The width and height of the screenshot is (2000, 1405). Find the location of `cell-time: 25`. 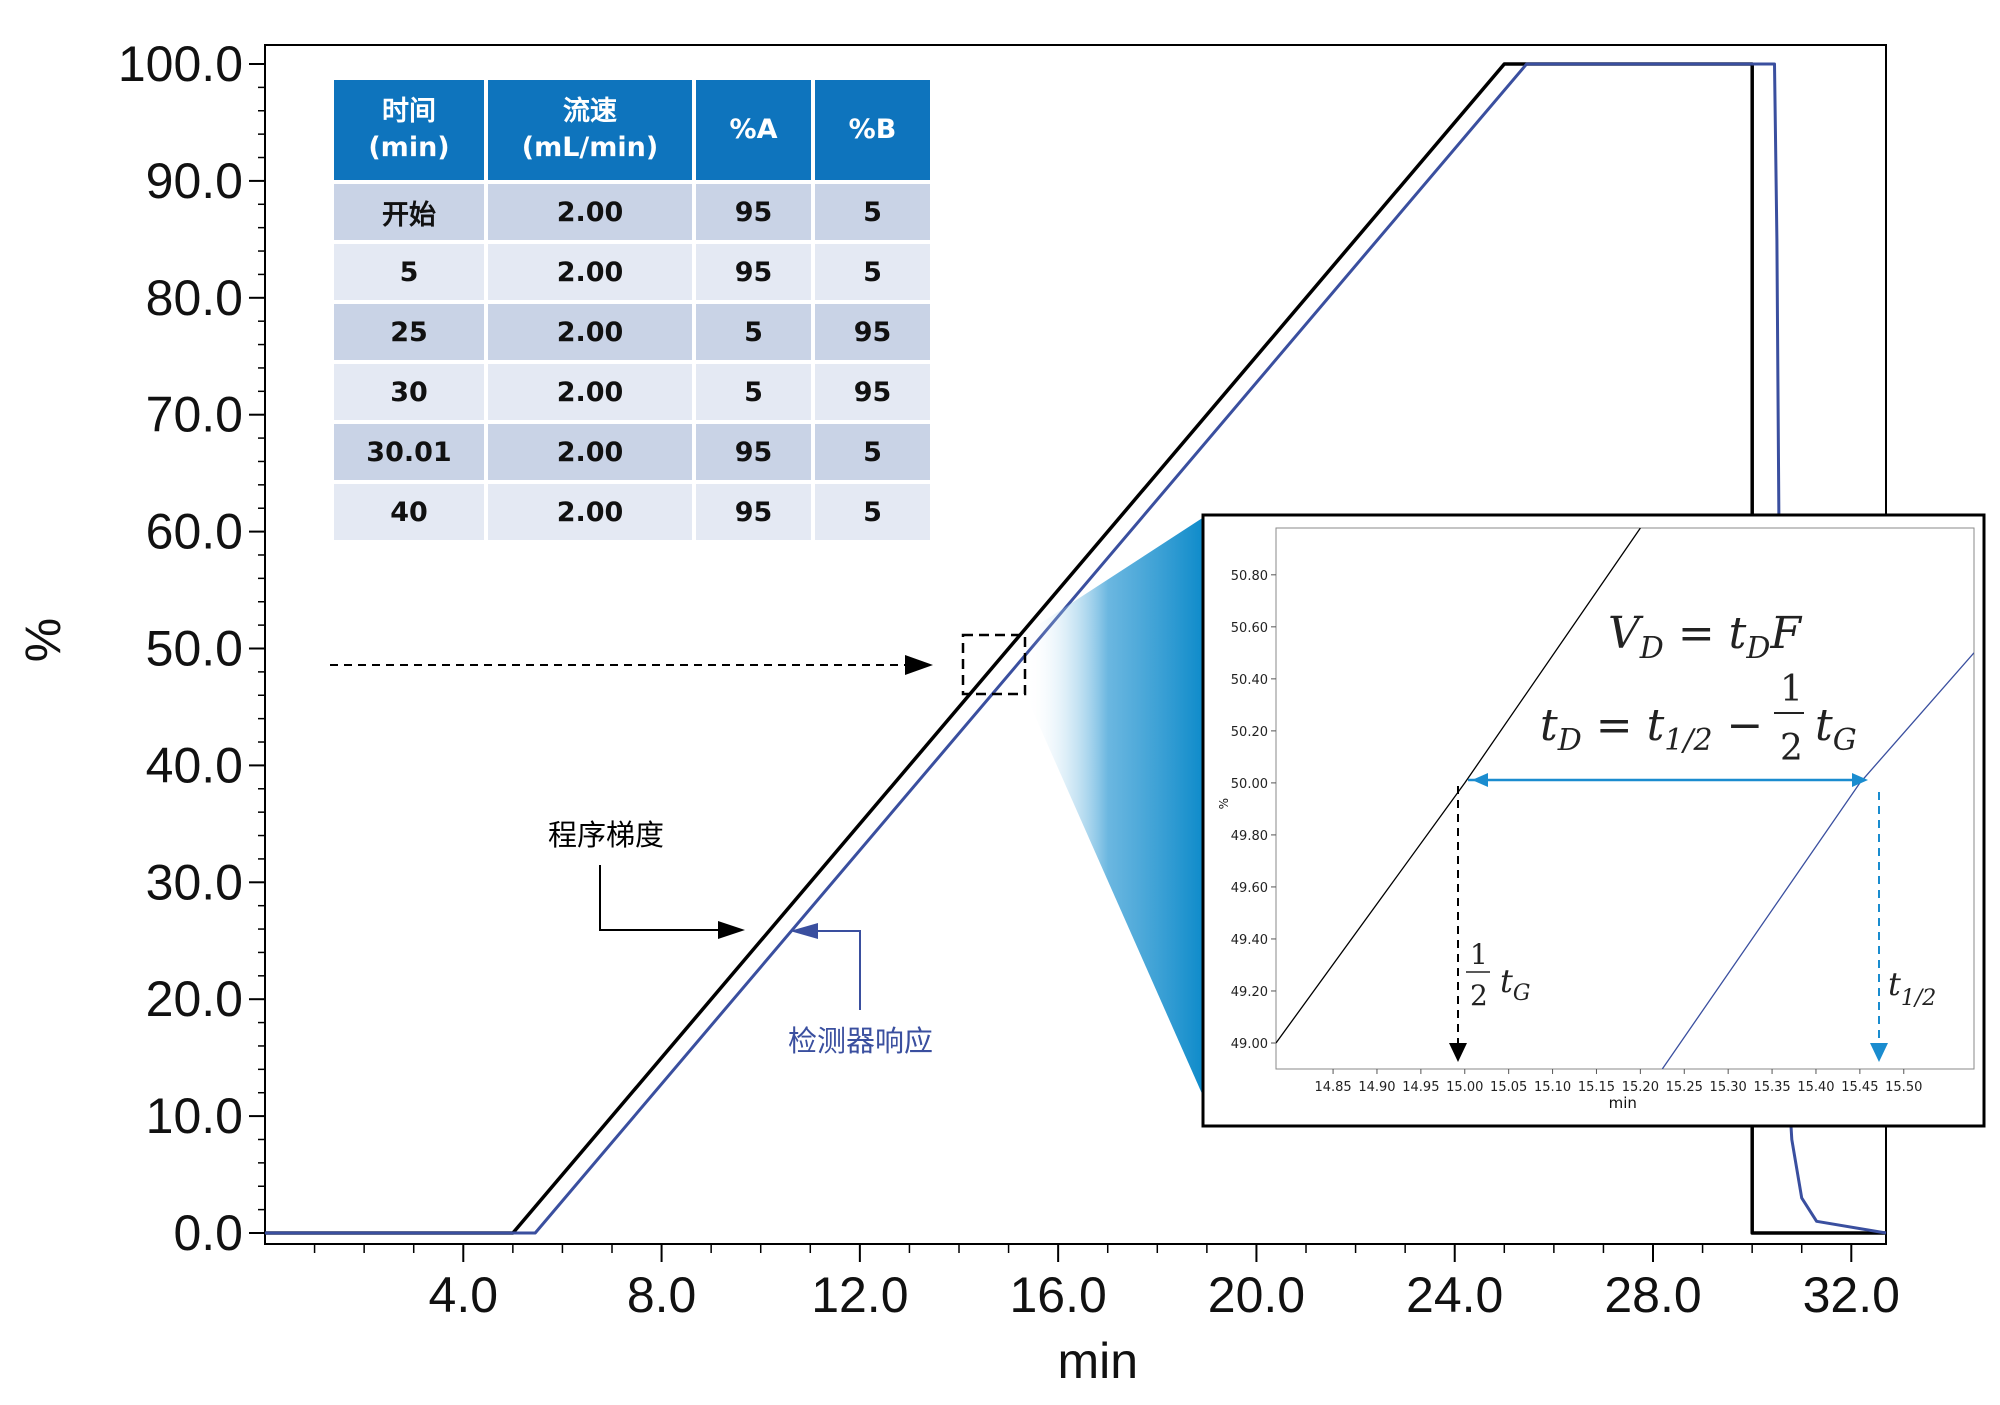

cell-time: 25 is located at coordinates (409, 332).